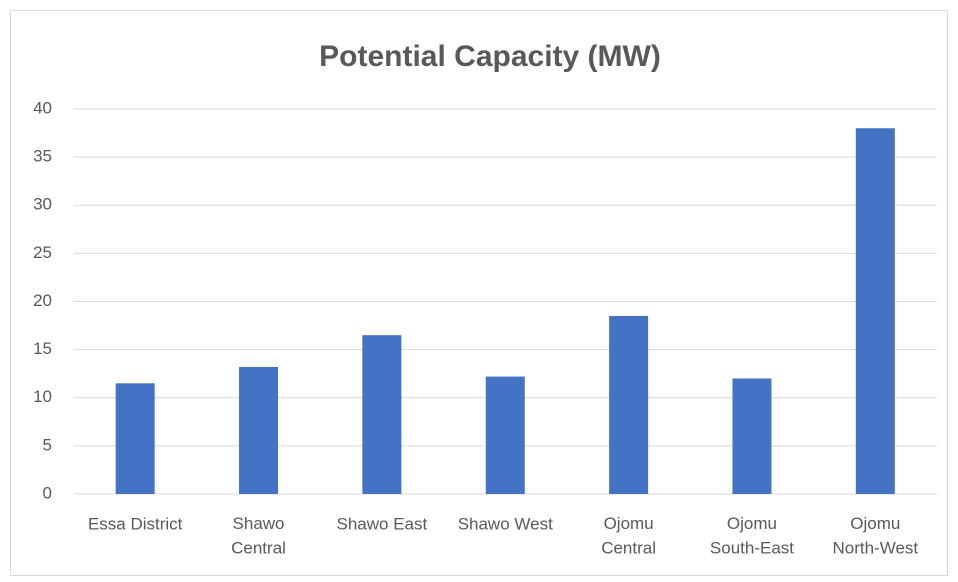  I want to click on y-tick-label: 40, so click(42, 107).